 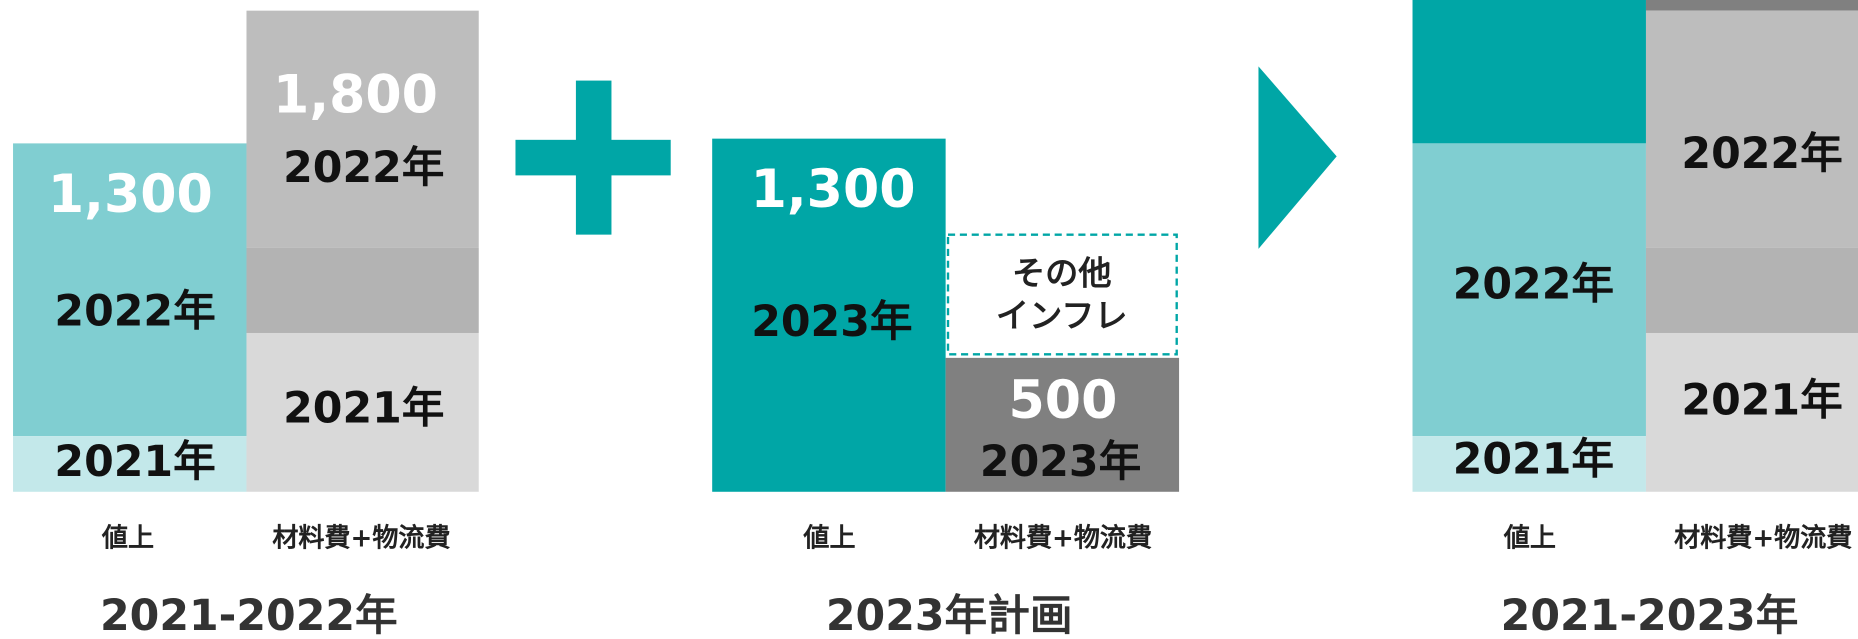 What do you see at coordinates (593, 157) in the screenshot?
I see `plus-sign` at bounding box center [593, 157].